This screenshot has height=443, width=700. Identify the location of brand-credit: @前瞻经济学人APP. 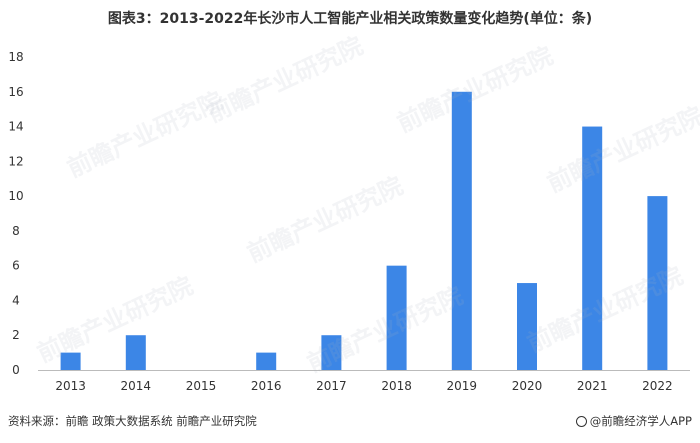
(633, 421).